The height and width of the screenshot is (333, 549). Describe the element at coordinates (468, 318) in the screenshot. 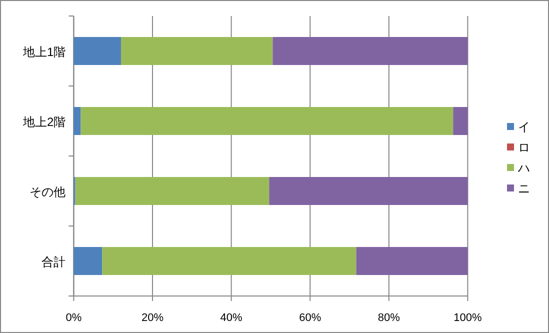

I see `x-tick-label: 100%` at that location.